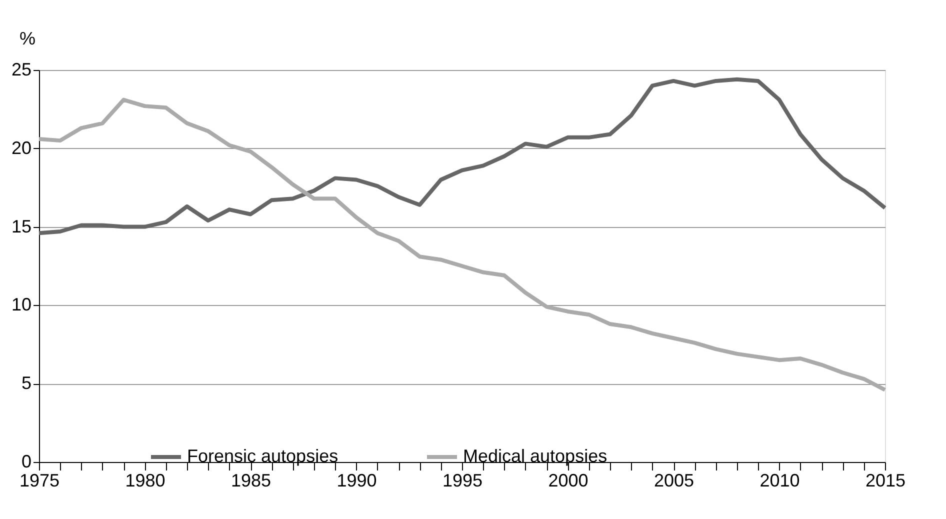 The height and width of the screenshot is (519, 946). Describe the element at coordinates (145, 480) in the screenshot. I see `x-tick-label: 1980` at that location.